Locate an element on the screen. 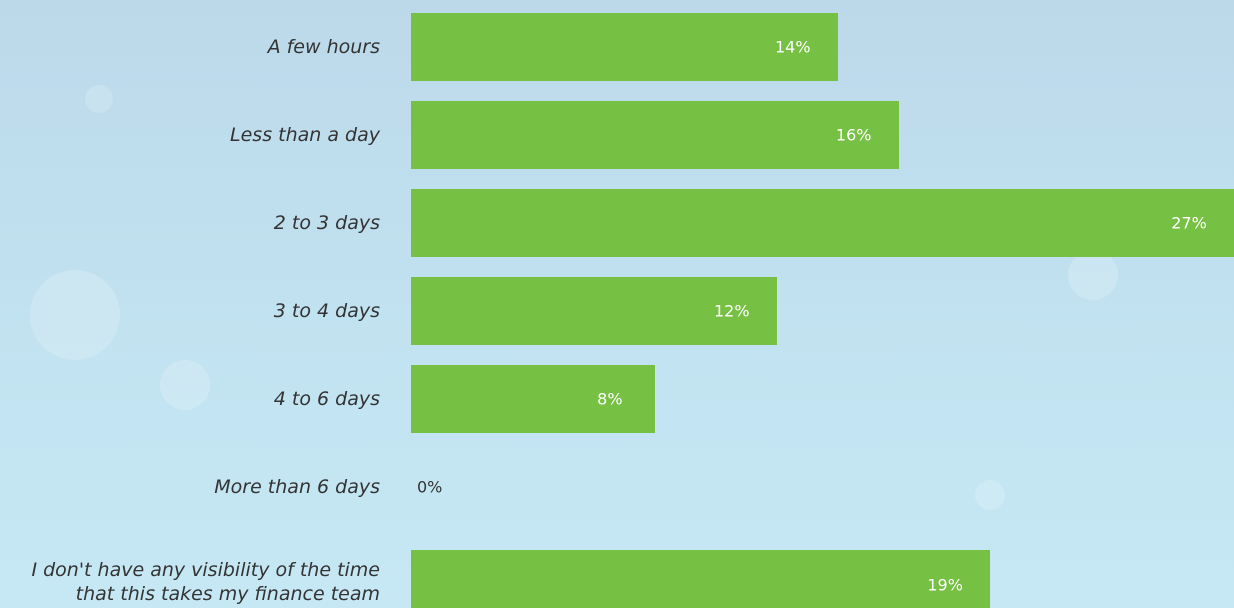  value-label: 12% is located at coordinates (731, 311).